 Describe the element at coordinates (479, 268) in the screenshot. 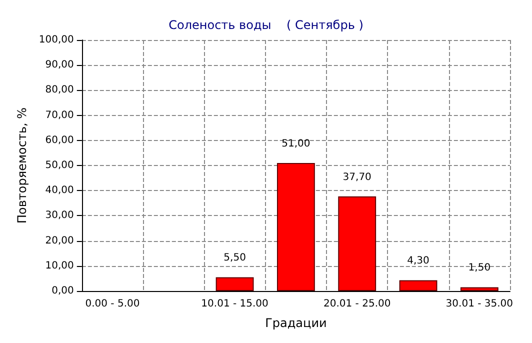

I see `data-label: 1,50` at that location.